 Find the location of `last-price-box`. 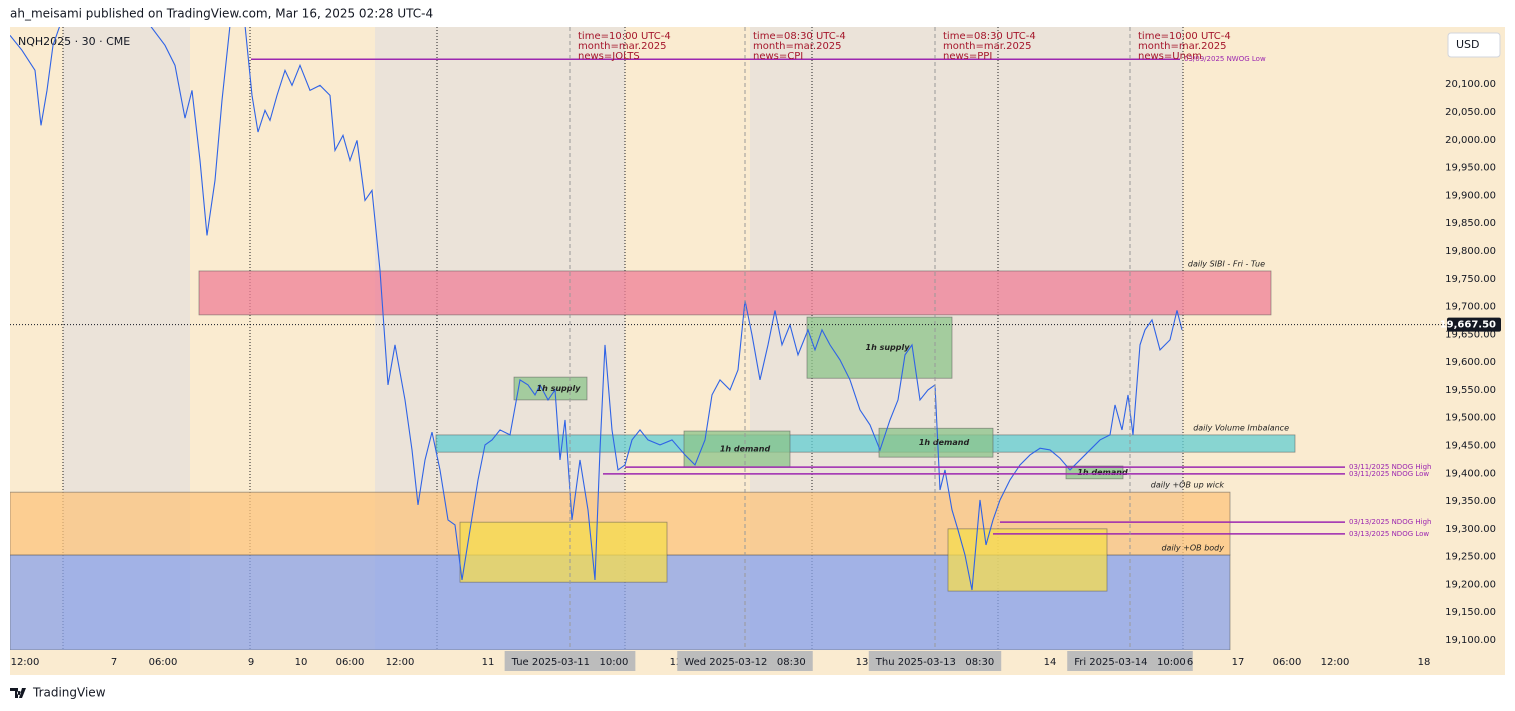

last-price-box is located at coordinates (1474, 324).